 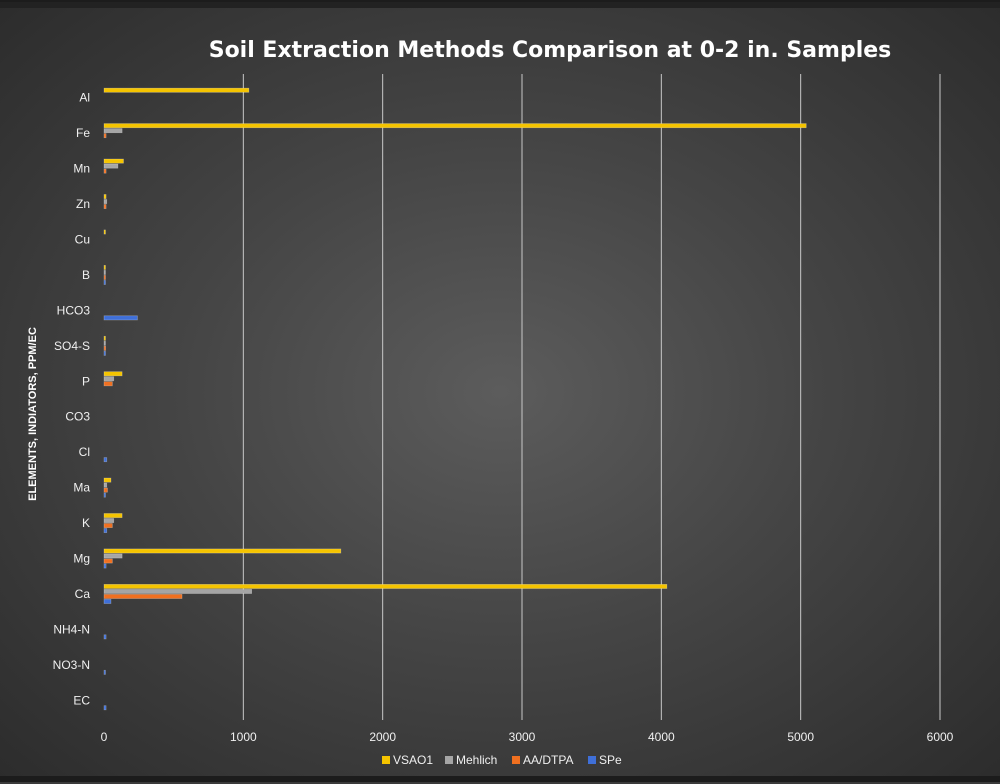 What do you see at coordinates (413, 760) in the screenshot?
I see `legend-label-VSAO1: VSAO1` at bounding box center [413, 760].